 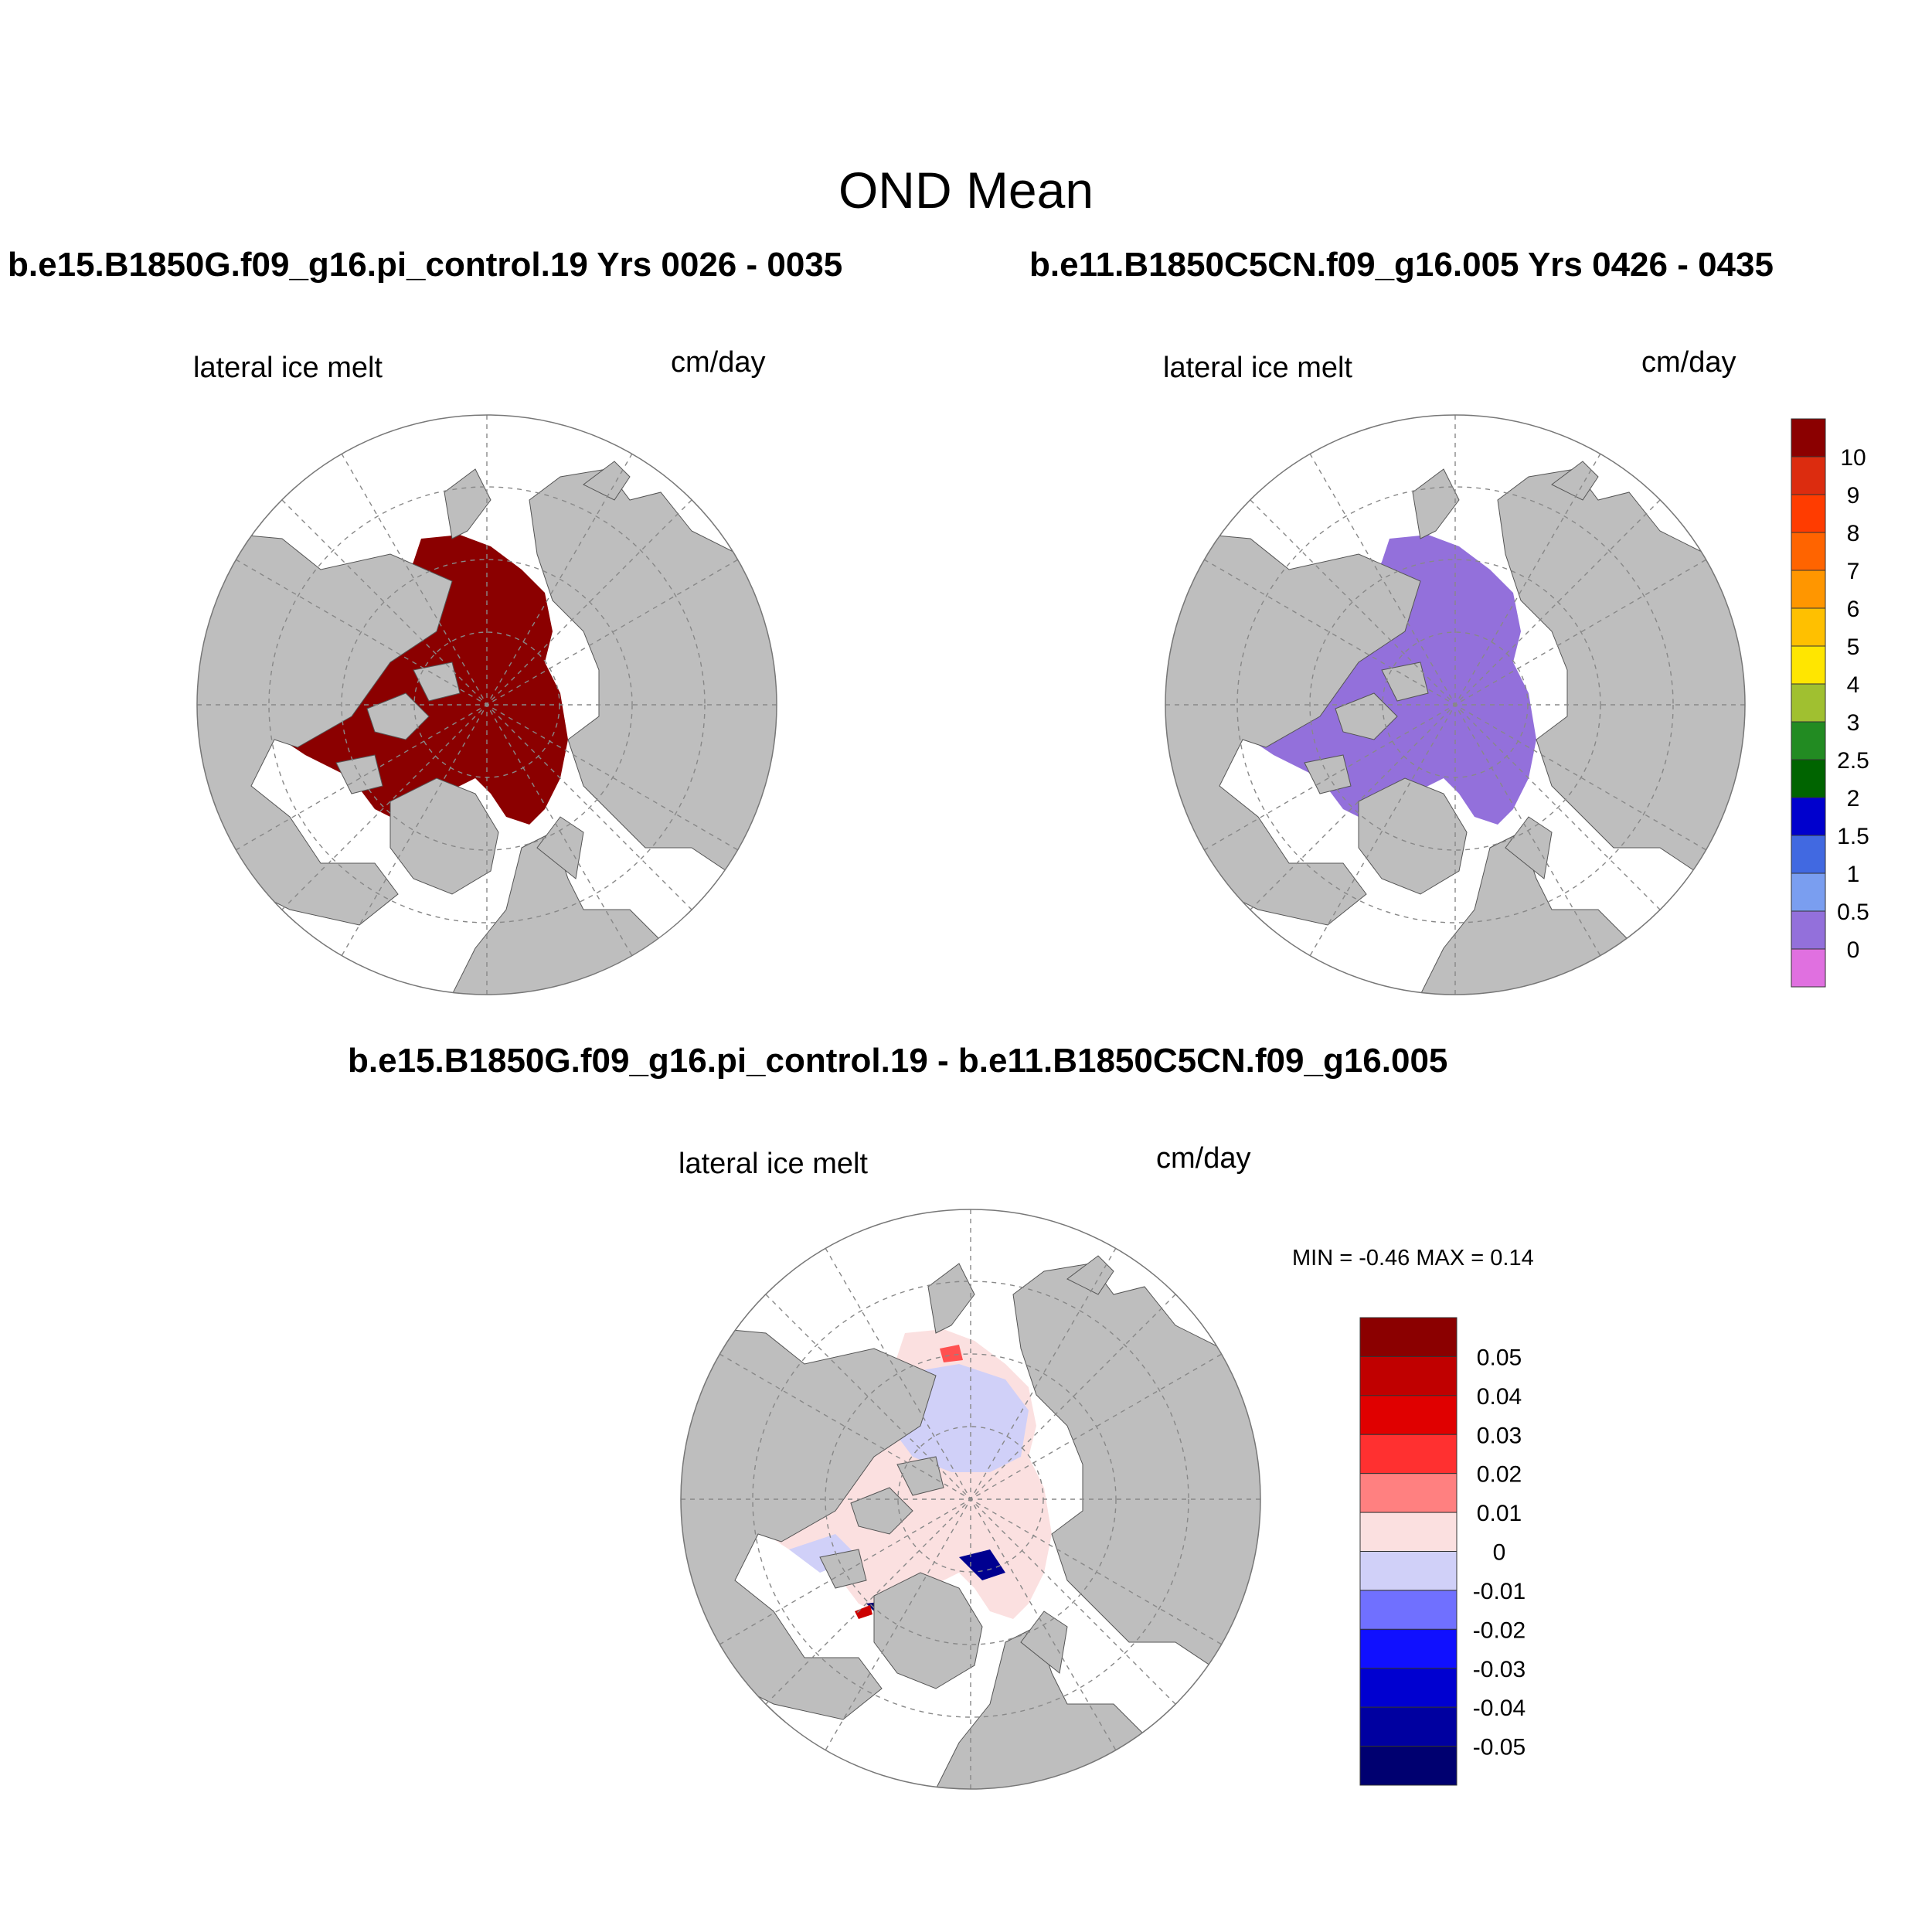 I want to click on map-panel1, so click(x=486, y=705).